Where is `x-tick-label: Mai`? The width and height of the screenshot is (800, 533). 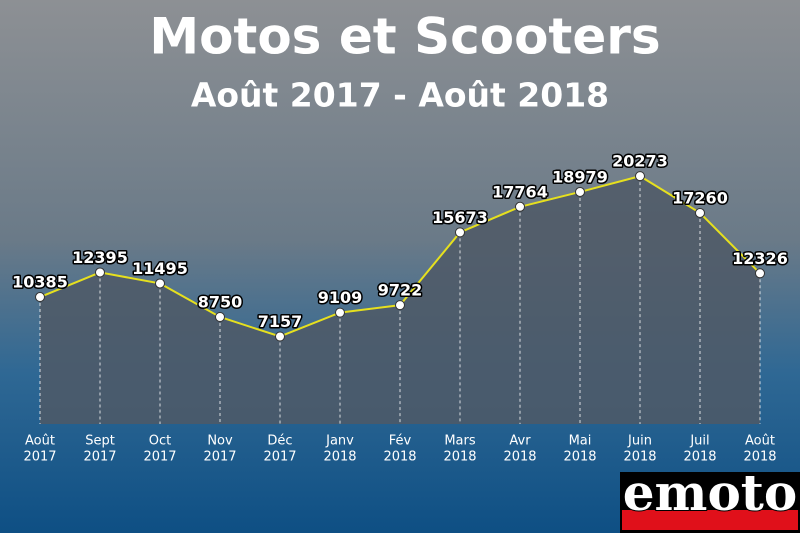
x-tick-label: Mai is located at coordinates (580, 441).